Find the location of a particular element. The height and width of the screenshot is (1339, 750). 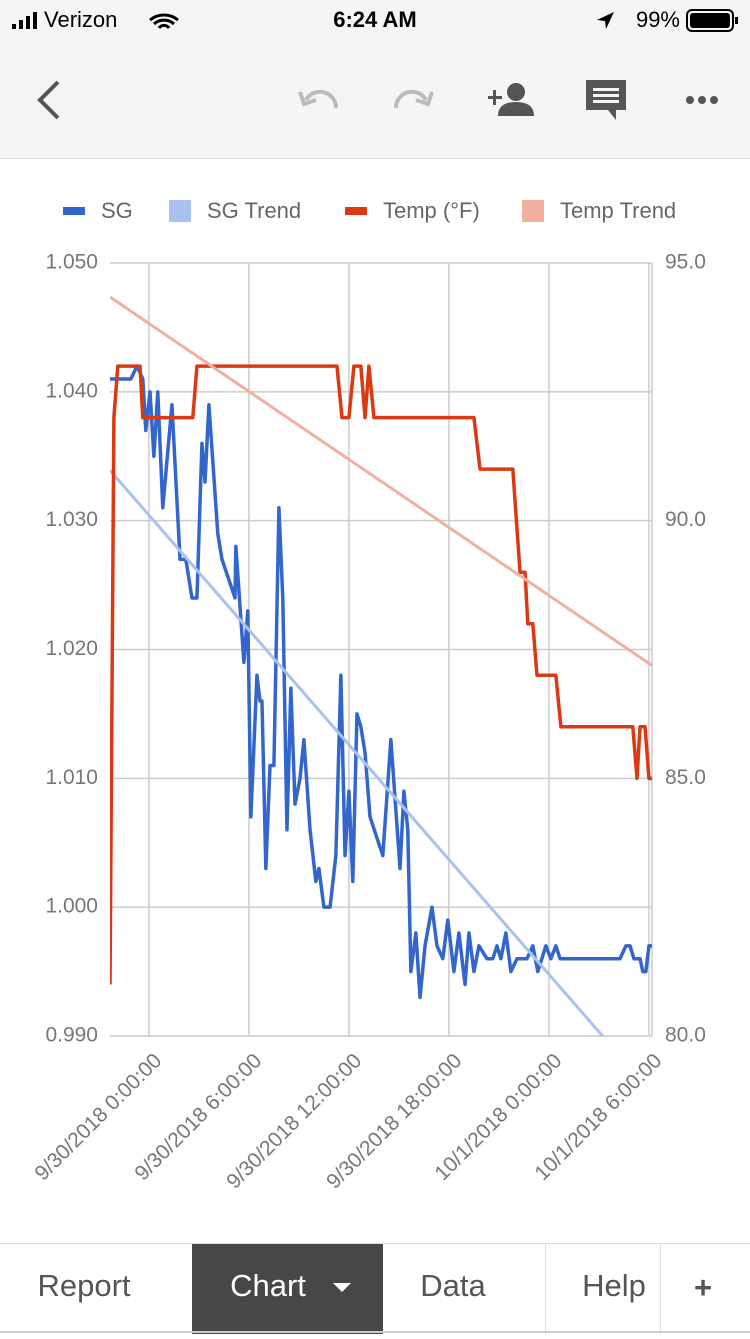

dropdown-icon is located at coordinates (342, 1287).